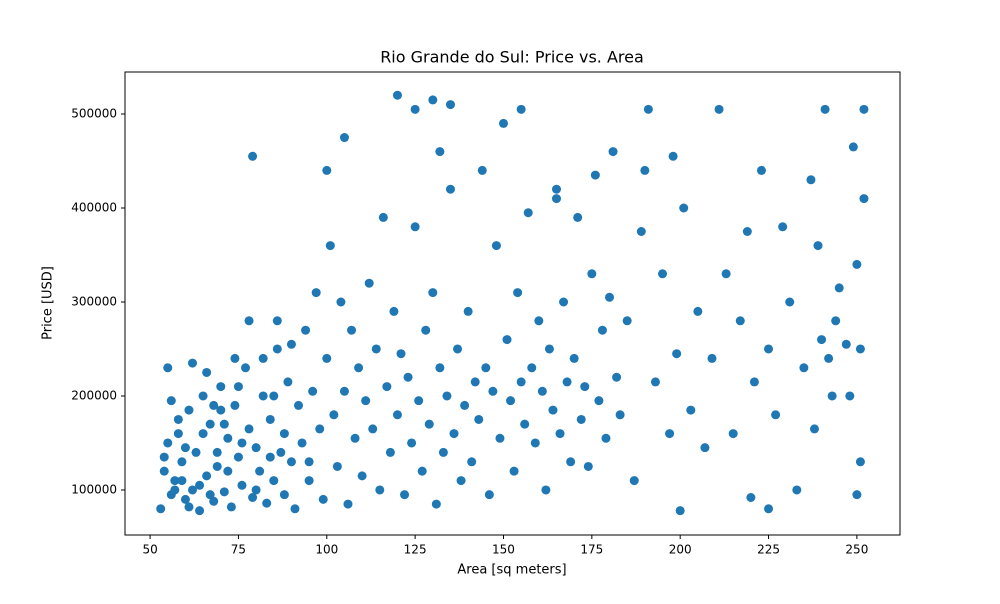 The image size is (1000, 604). I want to click on x-tick-label: 200, so click(680, 550).